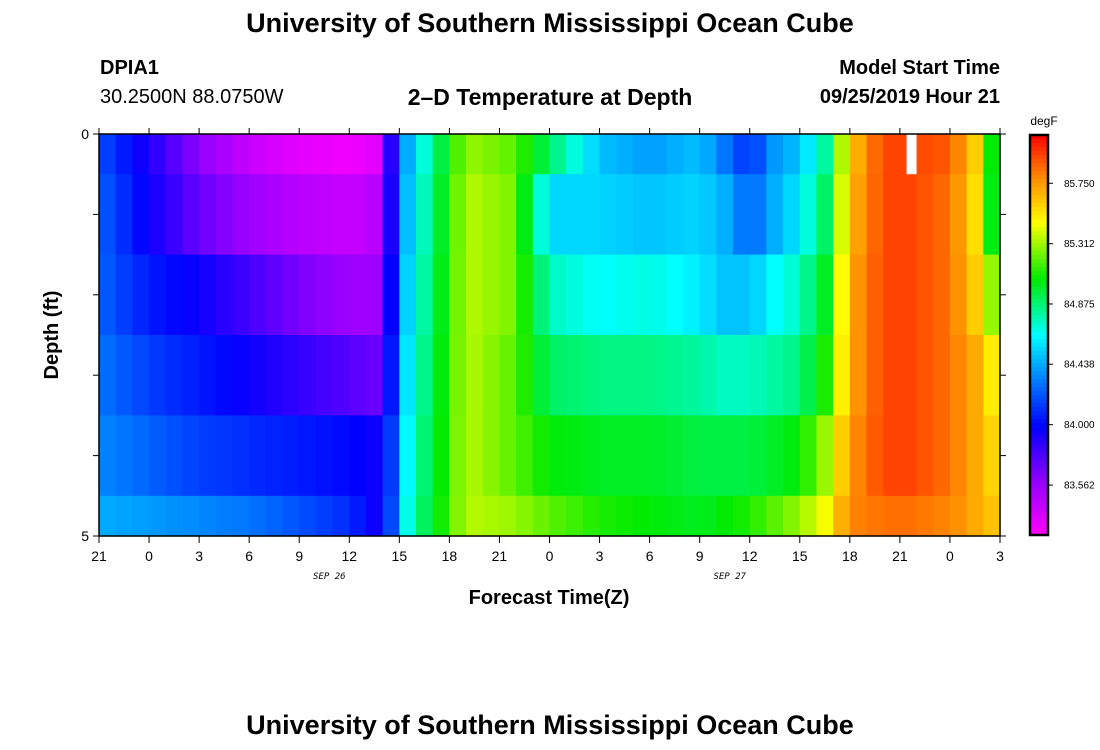 Image resolution: width=1100 pixels, height=750 pixels. I want to click on station-coords: 30.2500N 88.0750W, so click(192, 97).